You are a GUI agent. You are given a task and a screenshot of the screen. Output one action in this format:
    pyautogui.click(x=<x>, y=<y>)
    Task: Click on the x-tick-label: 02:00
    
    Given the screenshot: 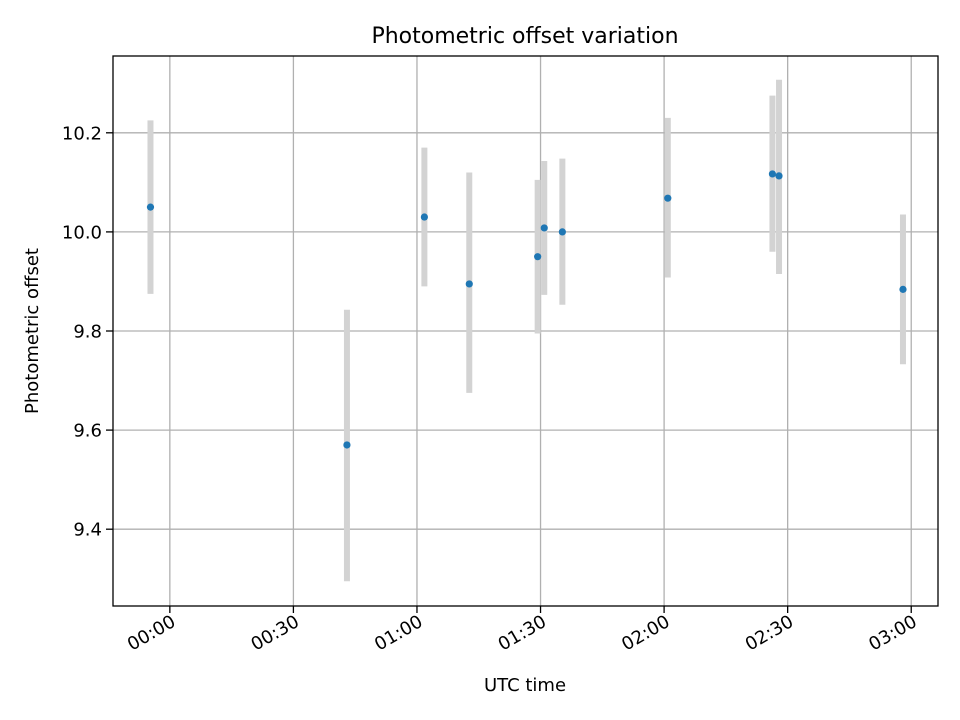 What is the action you would take?
    pyautogui.click(x=645, y=633)
    